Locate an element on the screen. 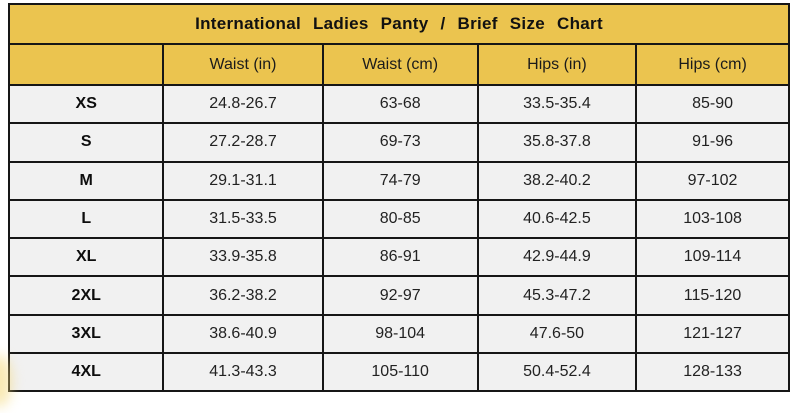  hips-cm-value: 115-120 is located at coordinates (712, 295).